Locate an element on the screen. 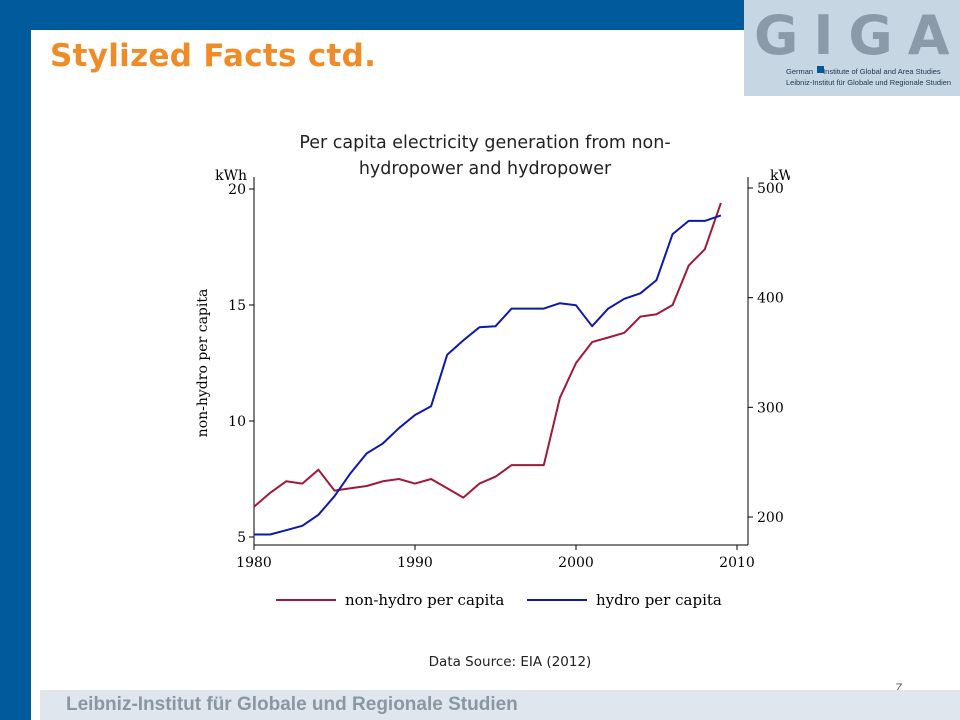 This screenshot has height=720, width=960. legend-label-hydro: hydro per capita is located at coordinates (659, 600).